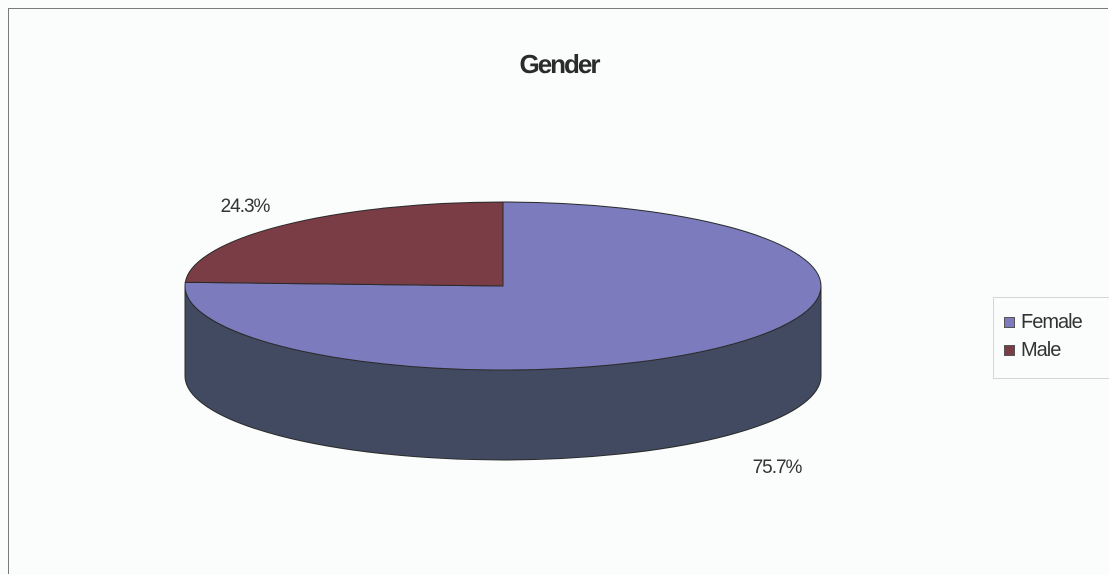 This screenshot has height=575, width=1109. I want to click on legend-swatch-male, so click(1009, 350).